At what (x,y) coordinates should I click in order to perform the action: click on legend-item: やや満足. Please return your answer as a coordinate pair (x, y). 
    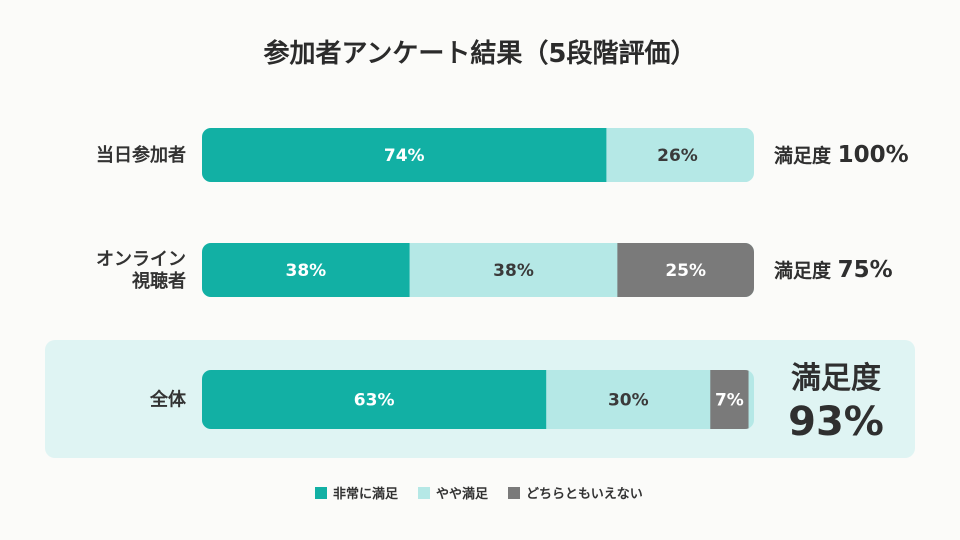
    Looking at the image, I should click on (453, 494).